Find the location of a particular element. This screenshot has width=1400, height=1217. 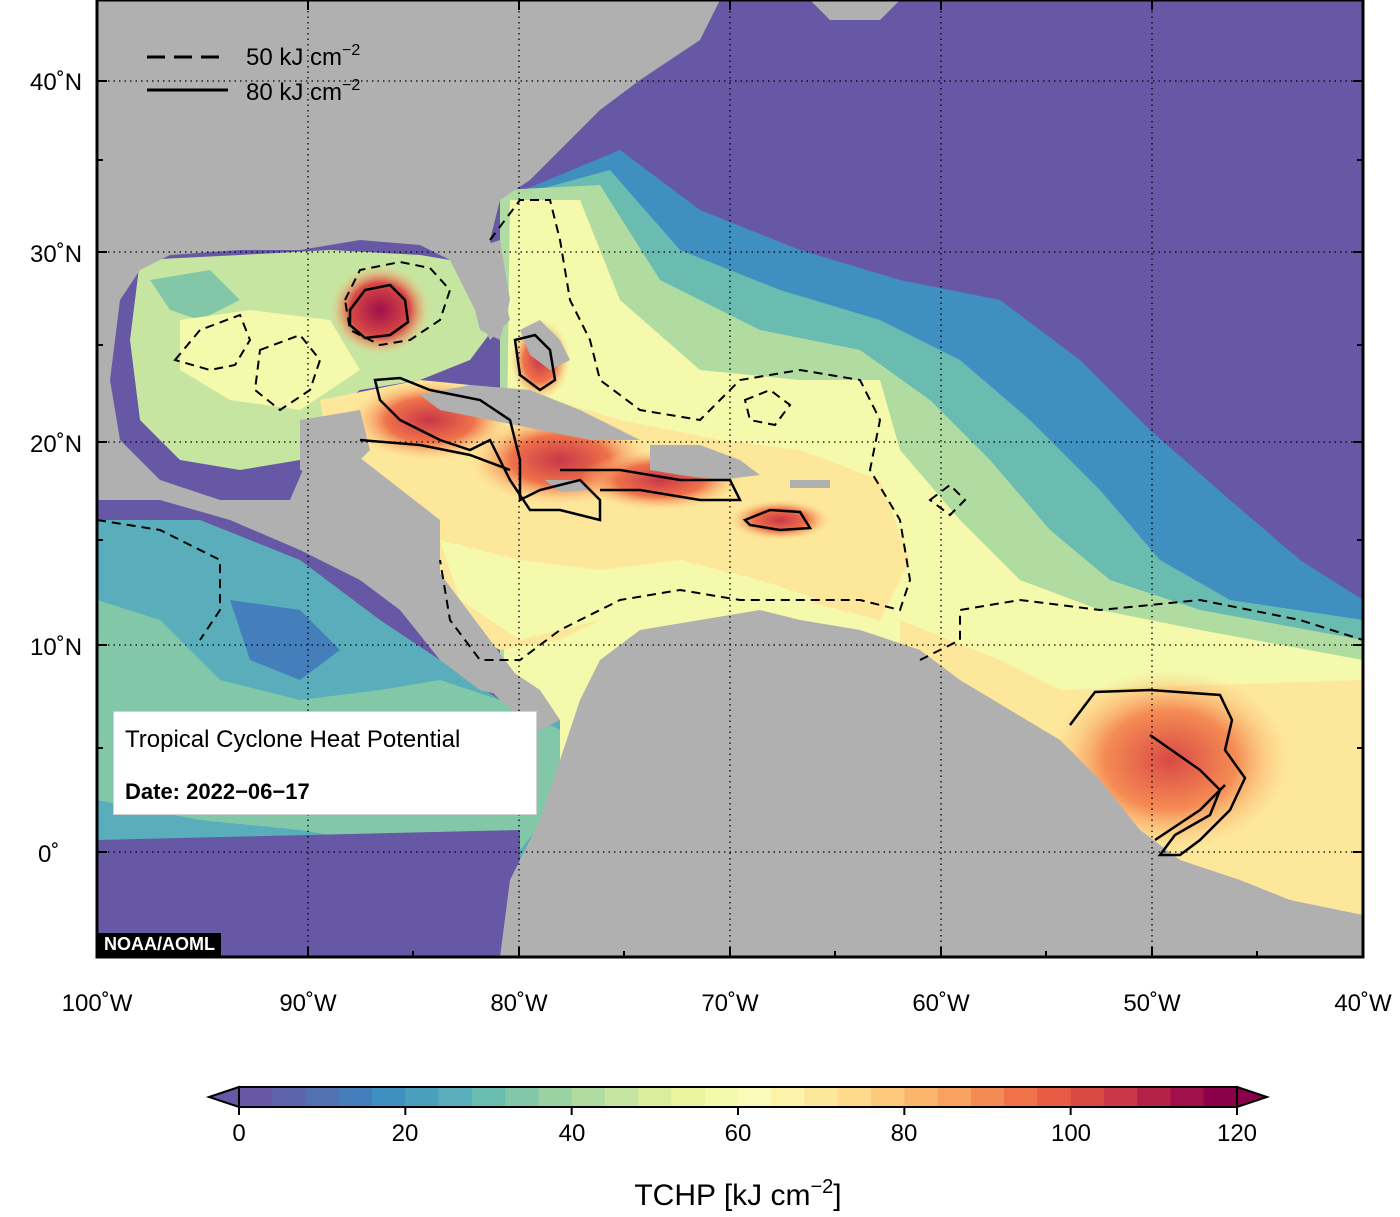

colorbar-title: TCHP [kJ cm−2] is located at coordinates (737, 1194).